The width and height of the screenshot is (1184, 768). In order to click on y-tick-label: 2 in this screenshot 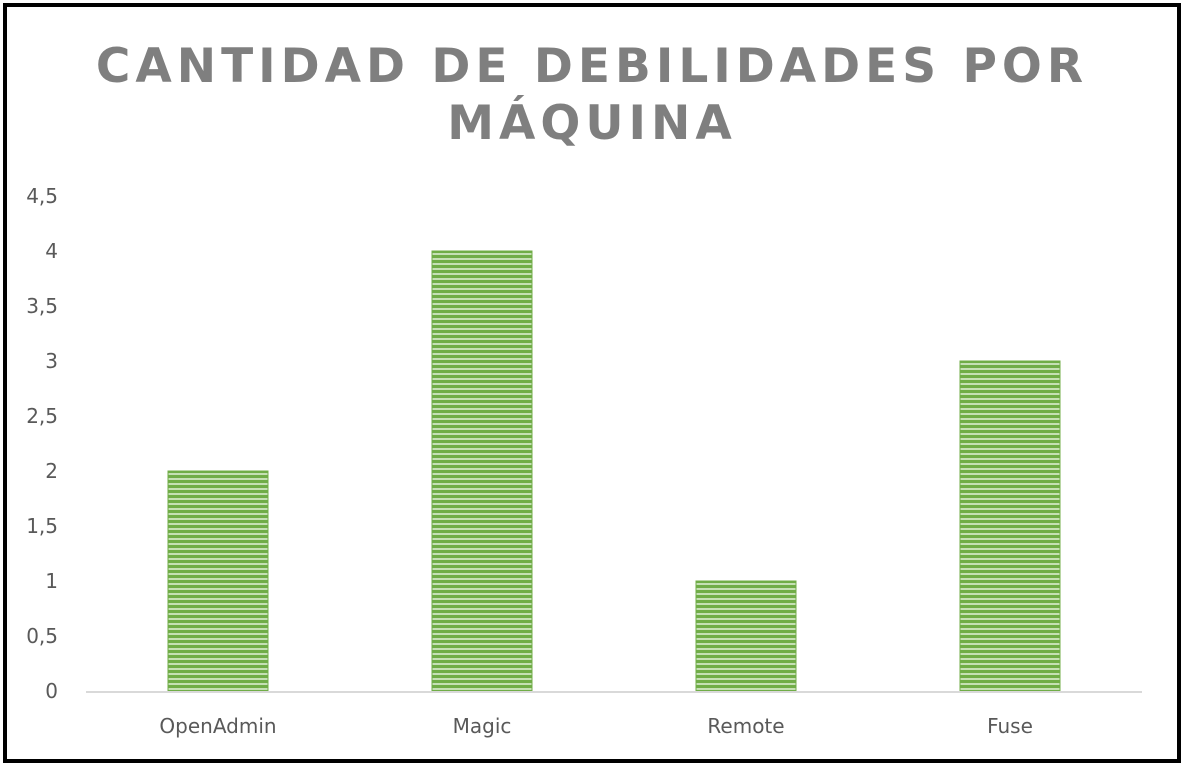, I will do `click(51, 471)`.